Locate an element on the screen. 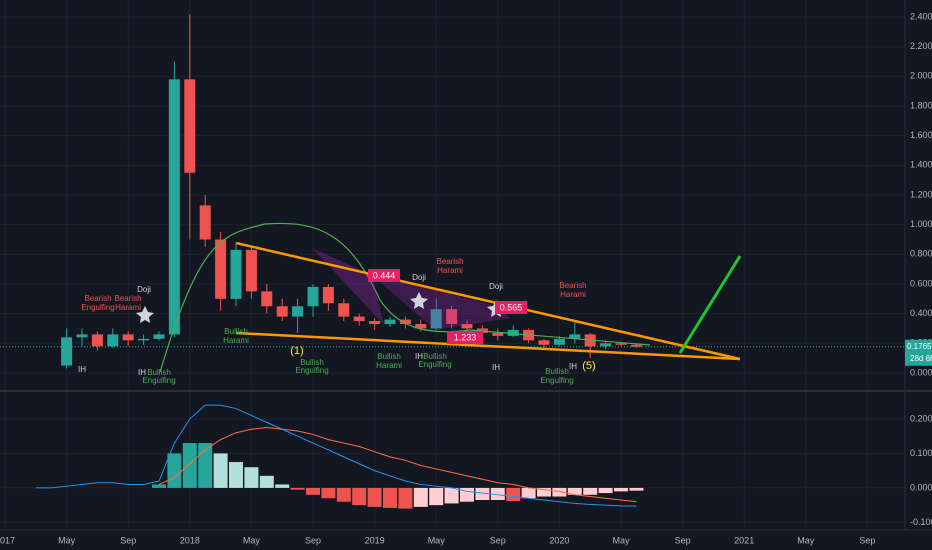 This screenshot has width=932, height=550. x-tick-label: 2018 is located at coordinates (190, 540).